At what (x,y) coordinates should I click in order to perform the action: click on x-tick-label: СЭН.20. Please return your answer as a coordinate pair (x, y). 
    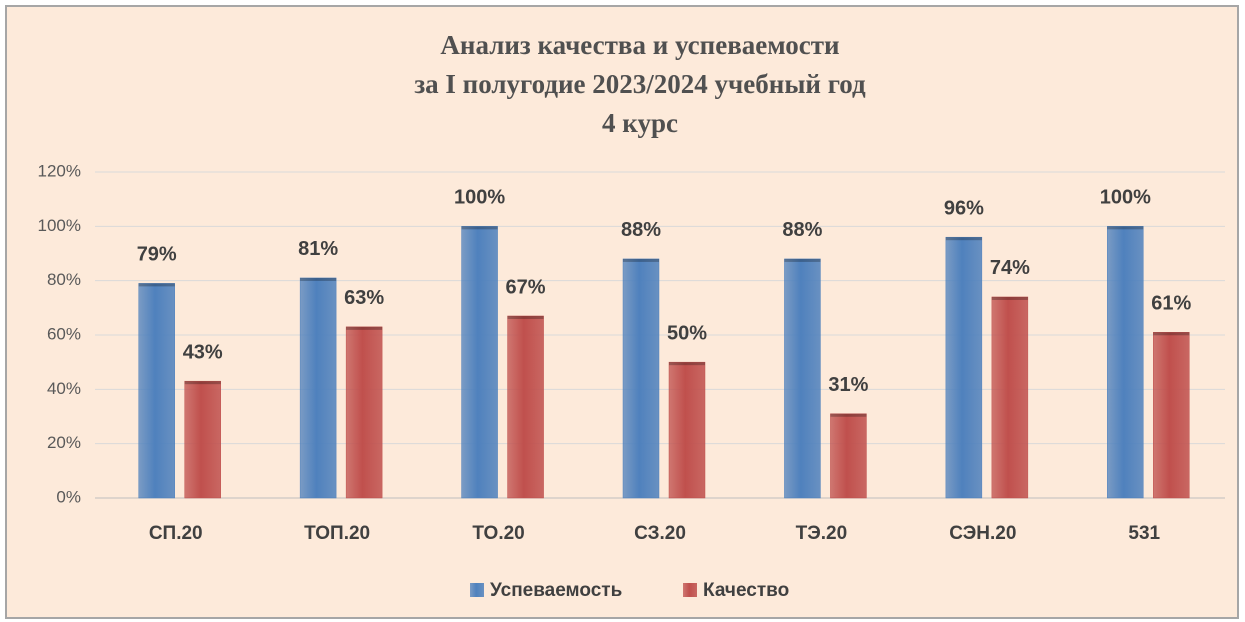
    Looking at the image, I should click on (982, 533).